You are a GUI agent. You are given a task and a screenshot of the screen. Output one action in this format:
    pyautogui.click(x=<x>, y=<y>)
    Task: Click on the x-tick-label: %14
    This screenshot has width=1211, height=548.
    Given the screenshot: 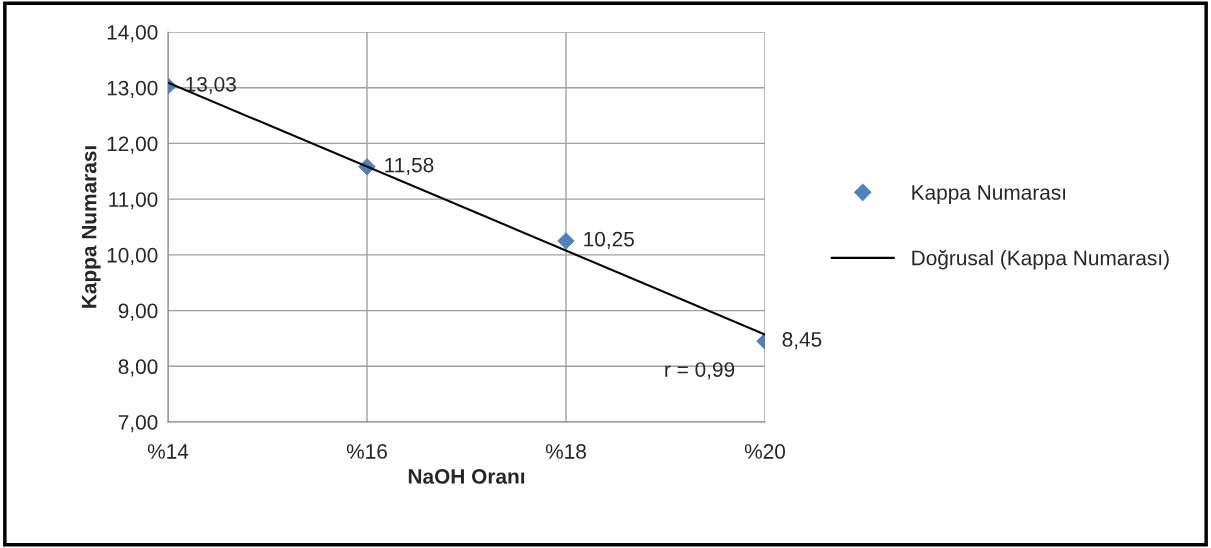 What is the action you would take?
    pyautogui.click(x=168, y=451)
    